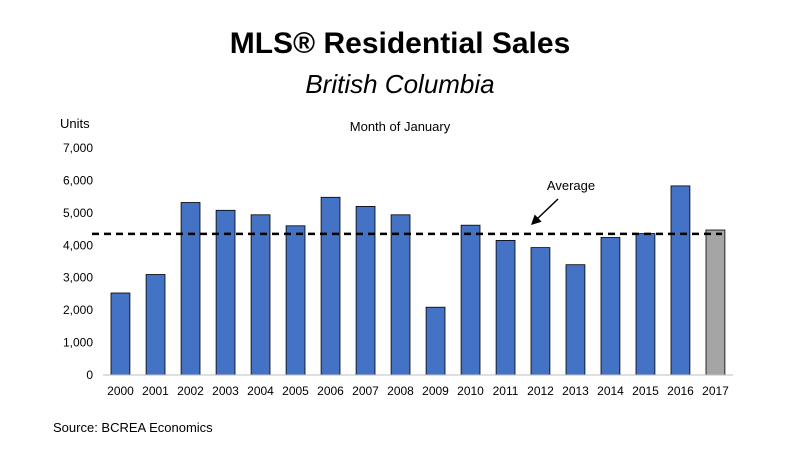 This screenshot has width=800, height=450. What do you see at coordinates (547, 209) in the screenshot?
I see `average-arrow` at bounding box center [547, 209].